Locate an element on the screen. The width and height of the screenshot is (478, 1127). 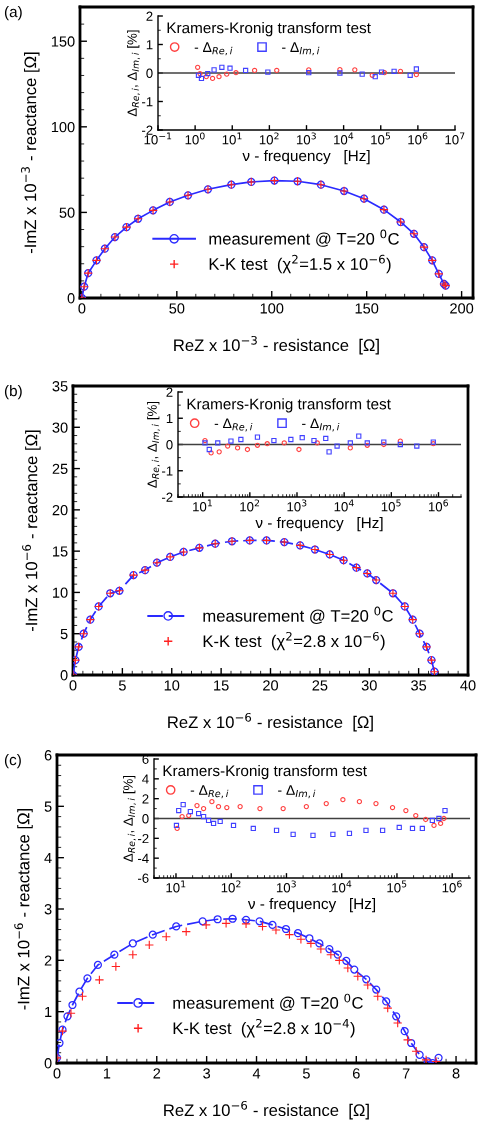
x-tick-label: 10$^{7}$ is located at coordinates (455, 138).